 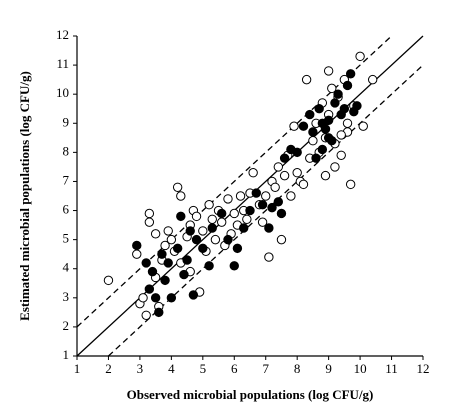 I want to click on y-tick-label: 6, so click(x=66, y=209).